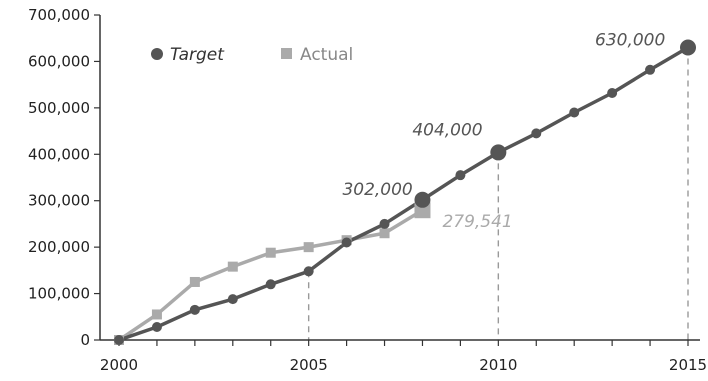  Describe the element at coordinates (309, 365) in the screenshot. I see `x-tick-label: 2005` at that location.